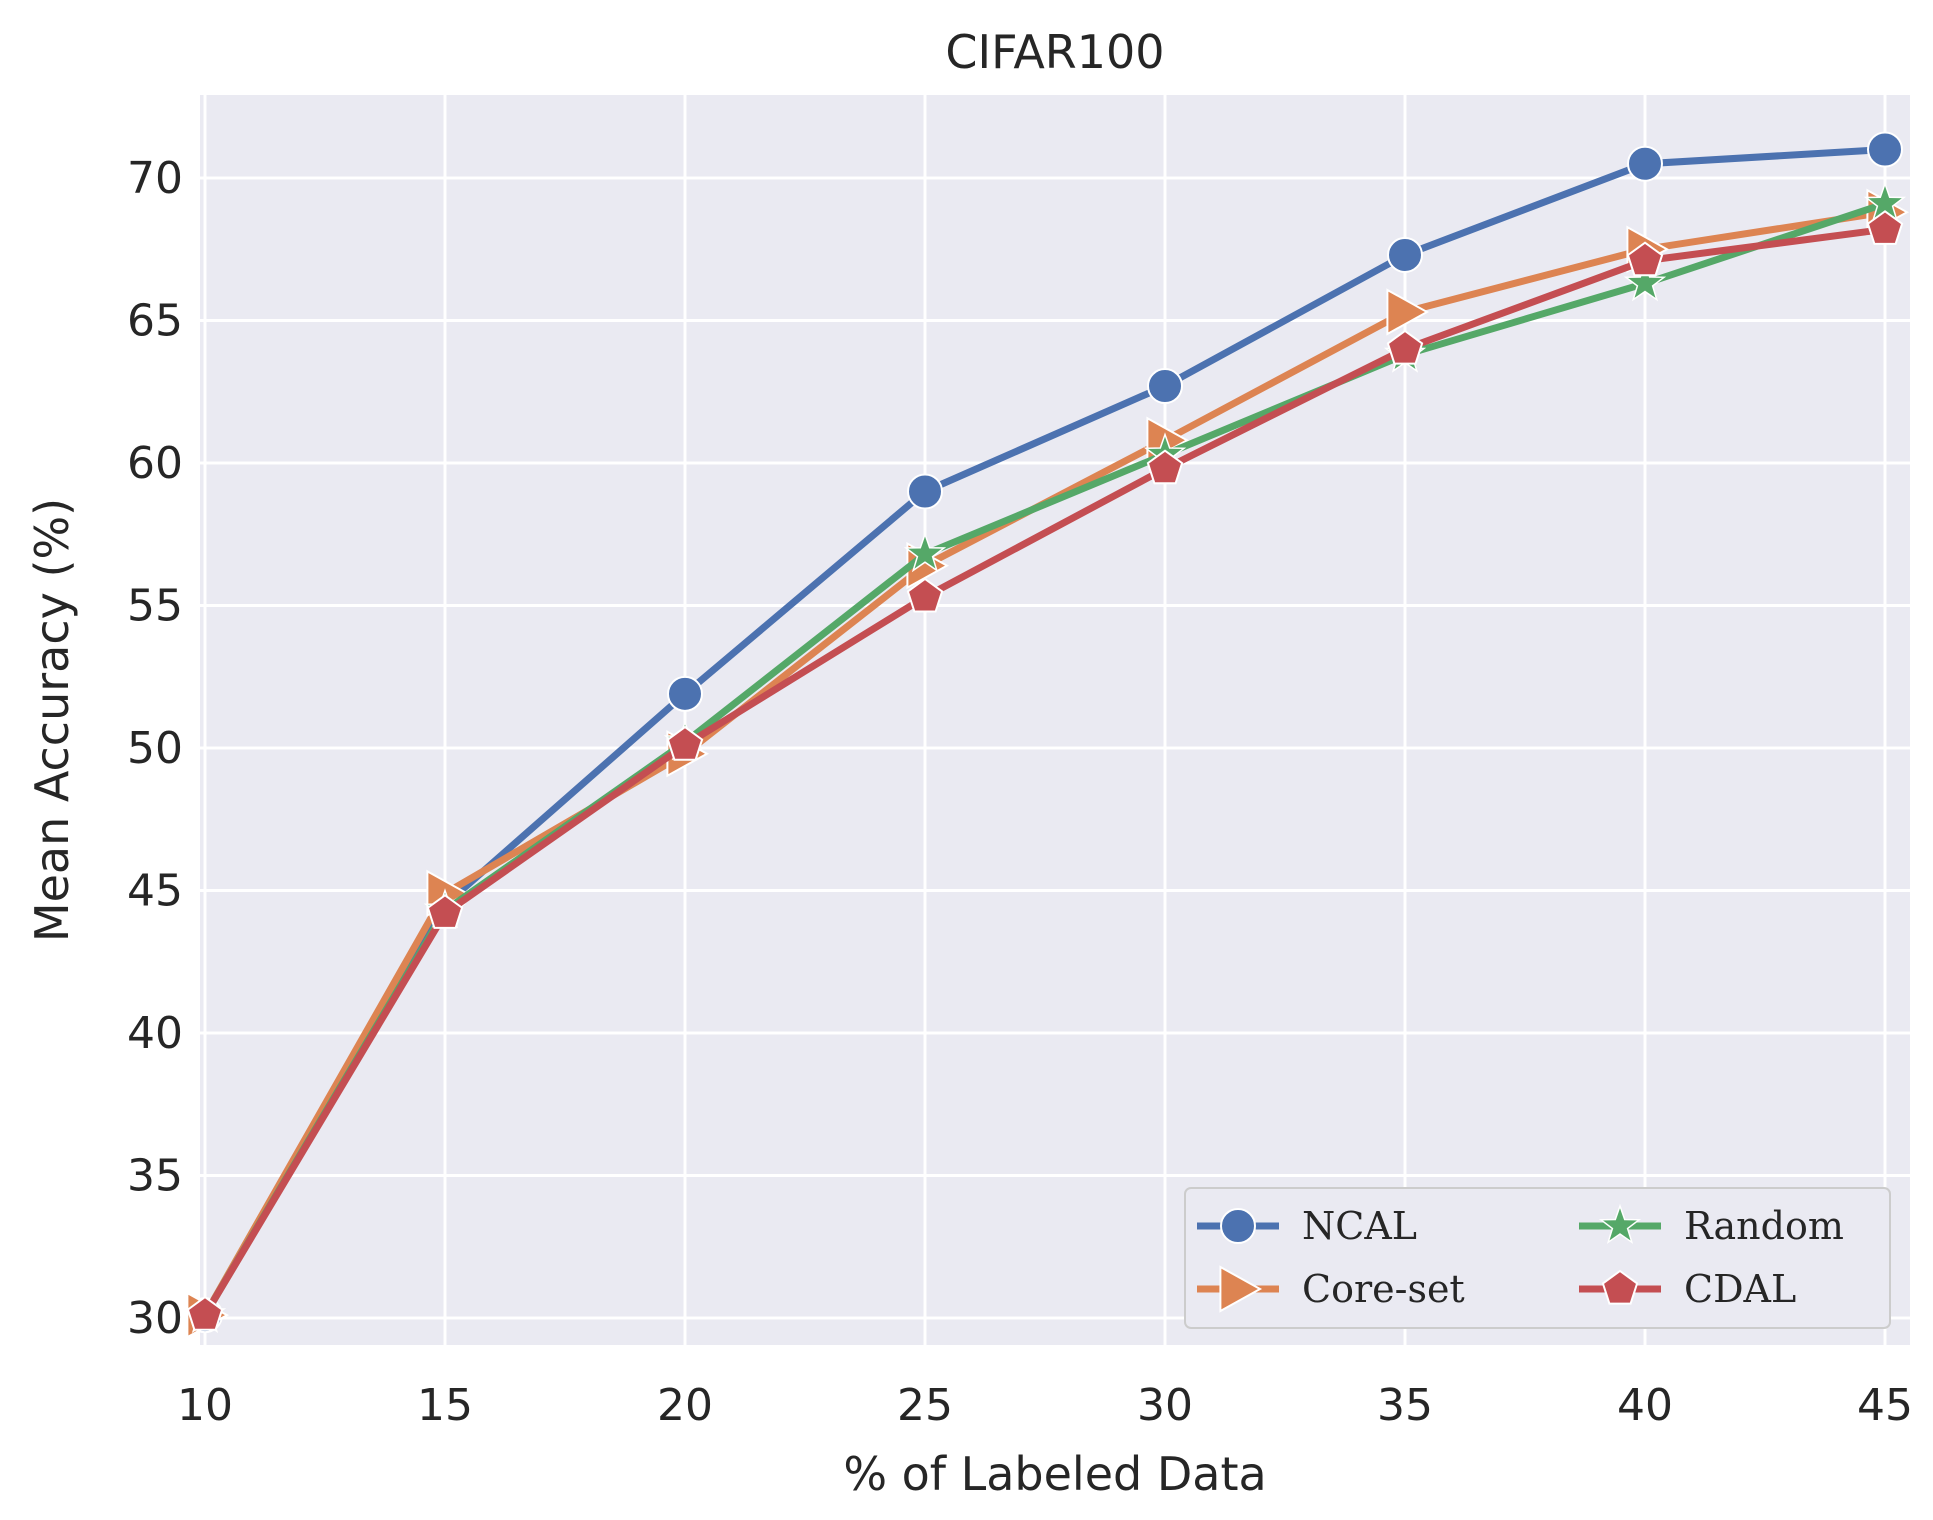 The height and width of the screenshot is (1520, 1933). I want to click on x-tick-label: 25, so click(925, 1405).